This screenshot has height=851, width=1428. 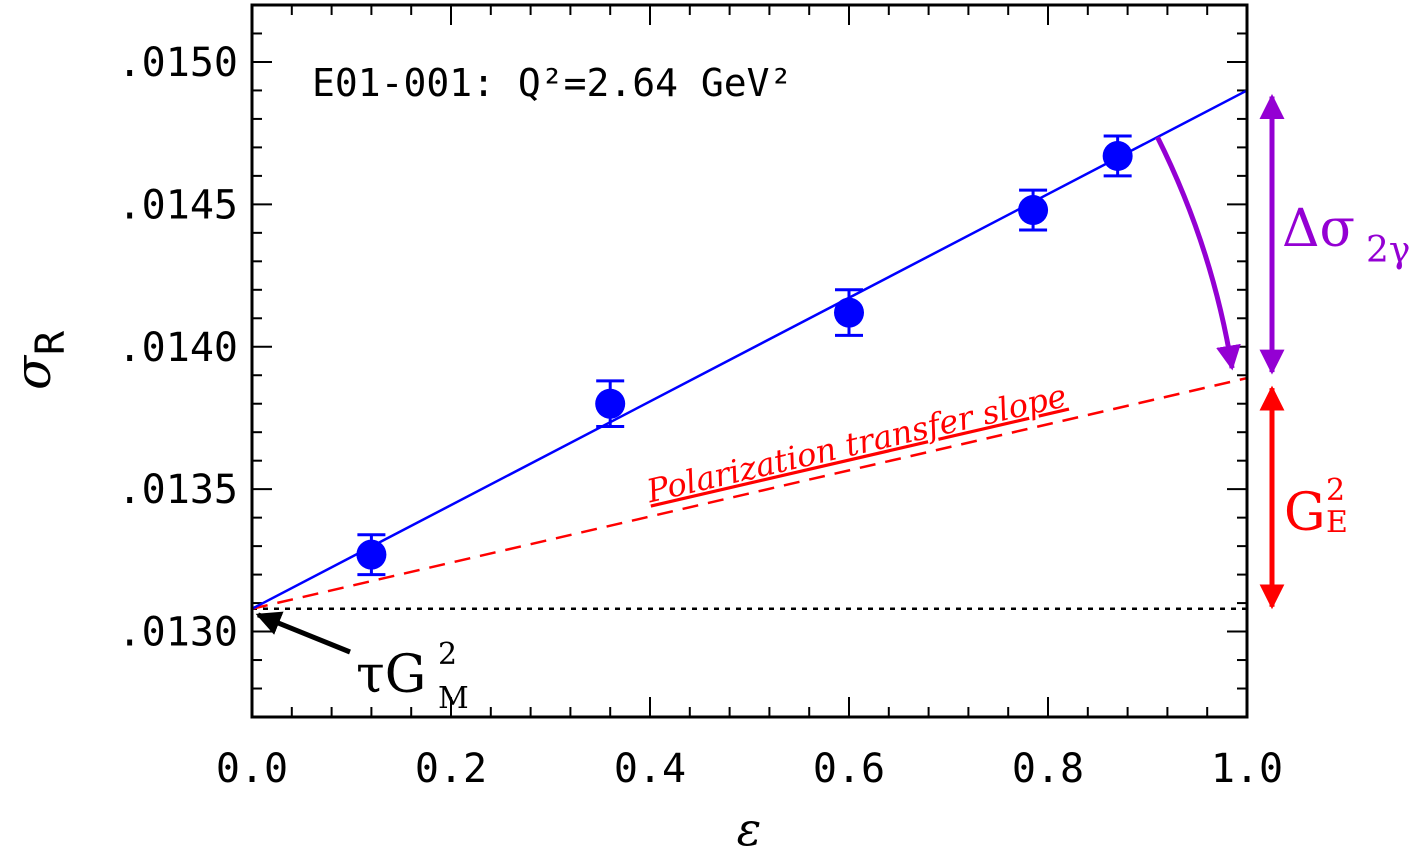 What do you see at coordinates (1305, 513) in the screenshot?
I see `svg-text: G` at bounding box center [1305, 513].